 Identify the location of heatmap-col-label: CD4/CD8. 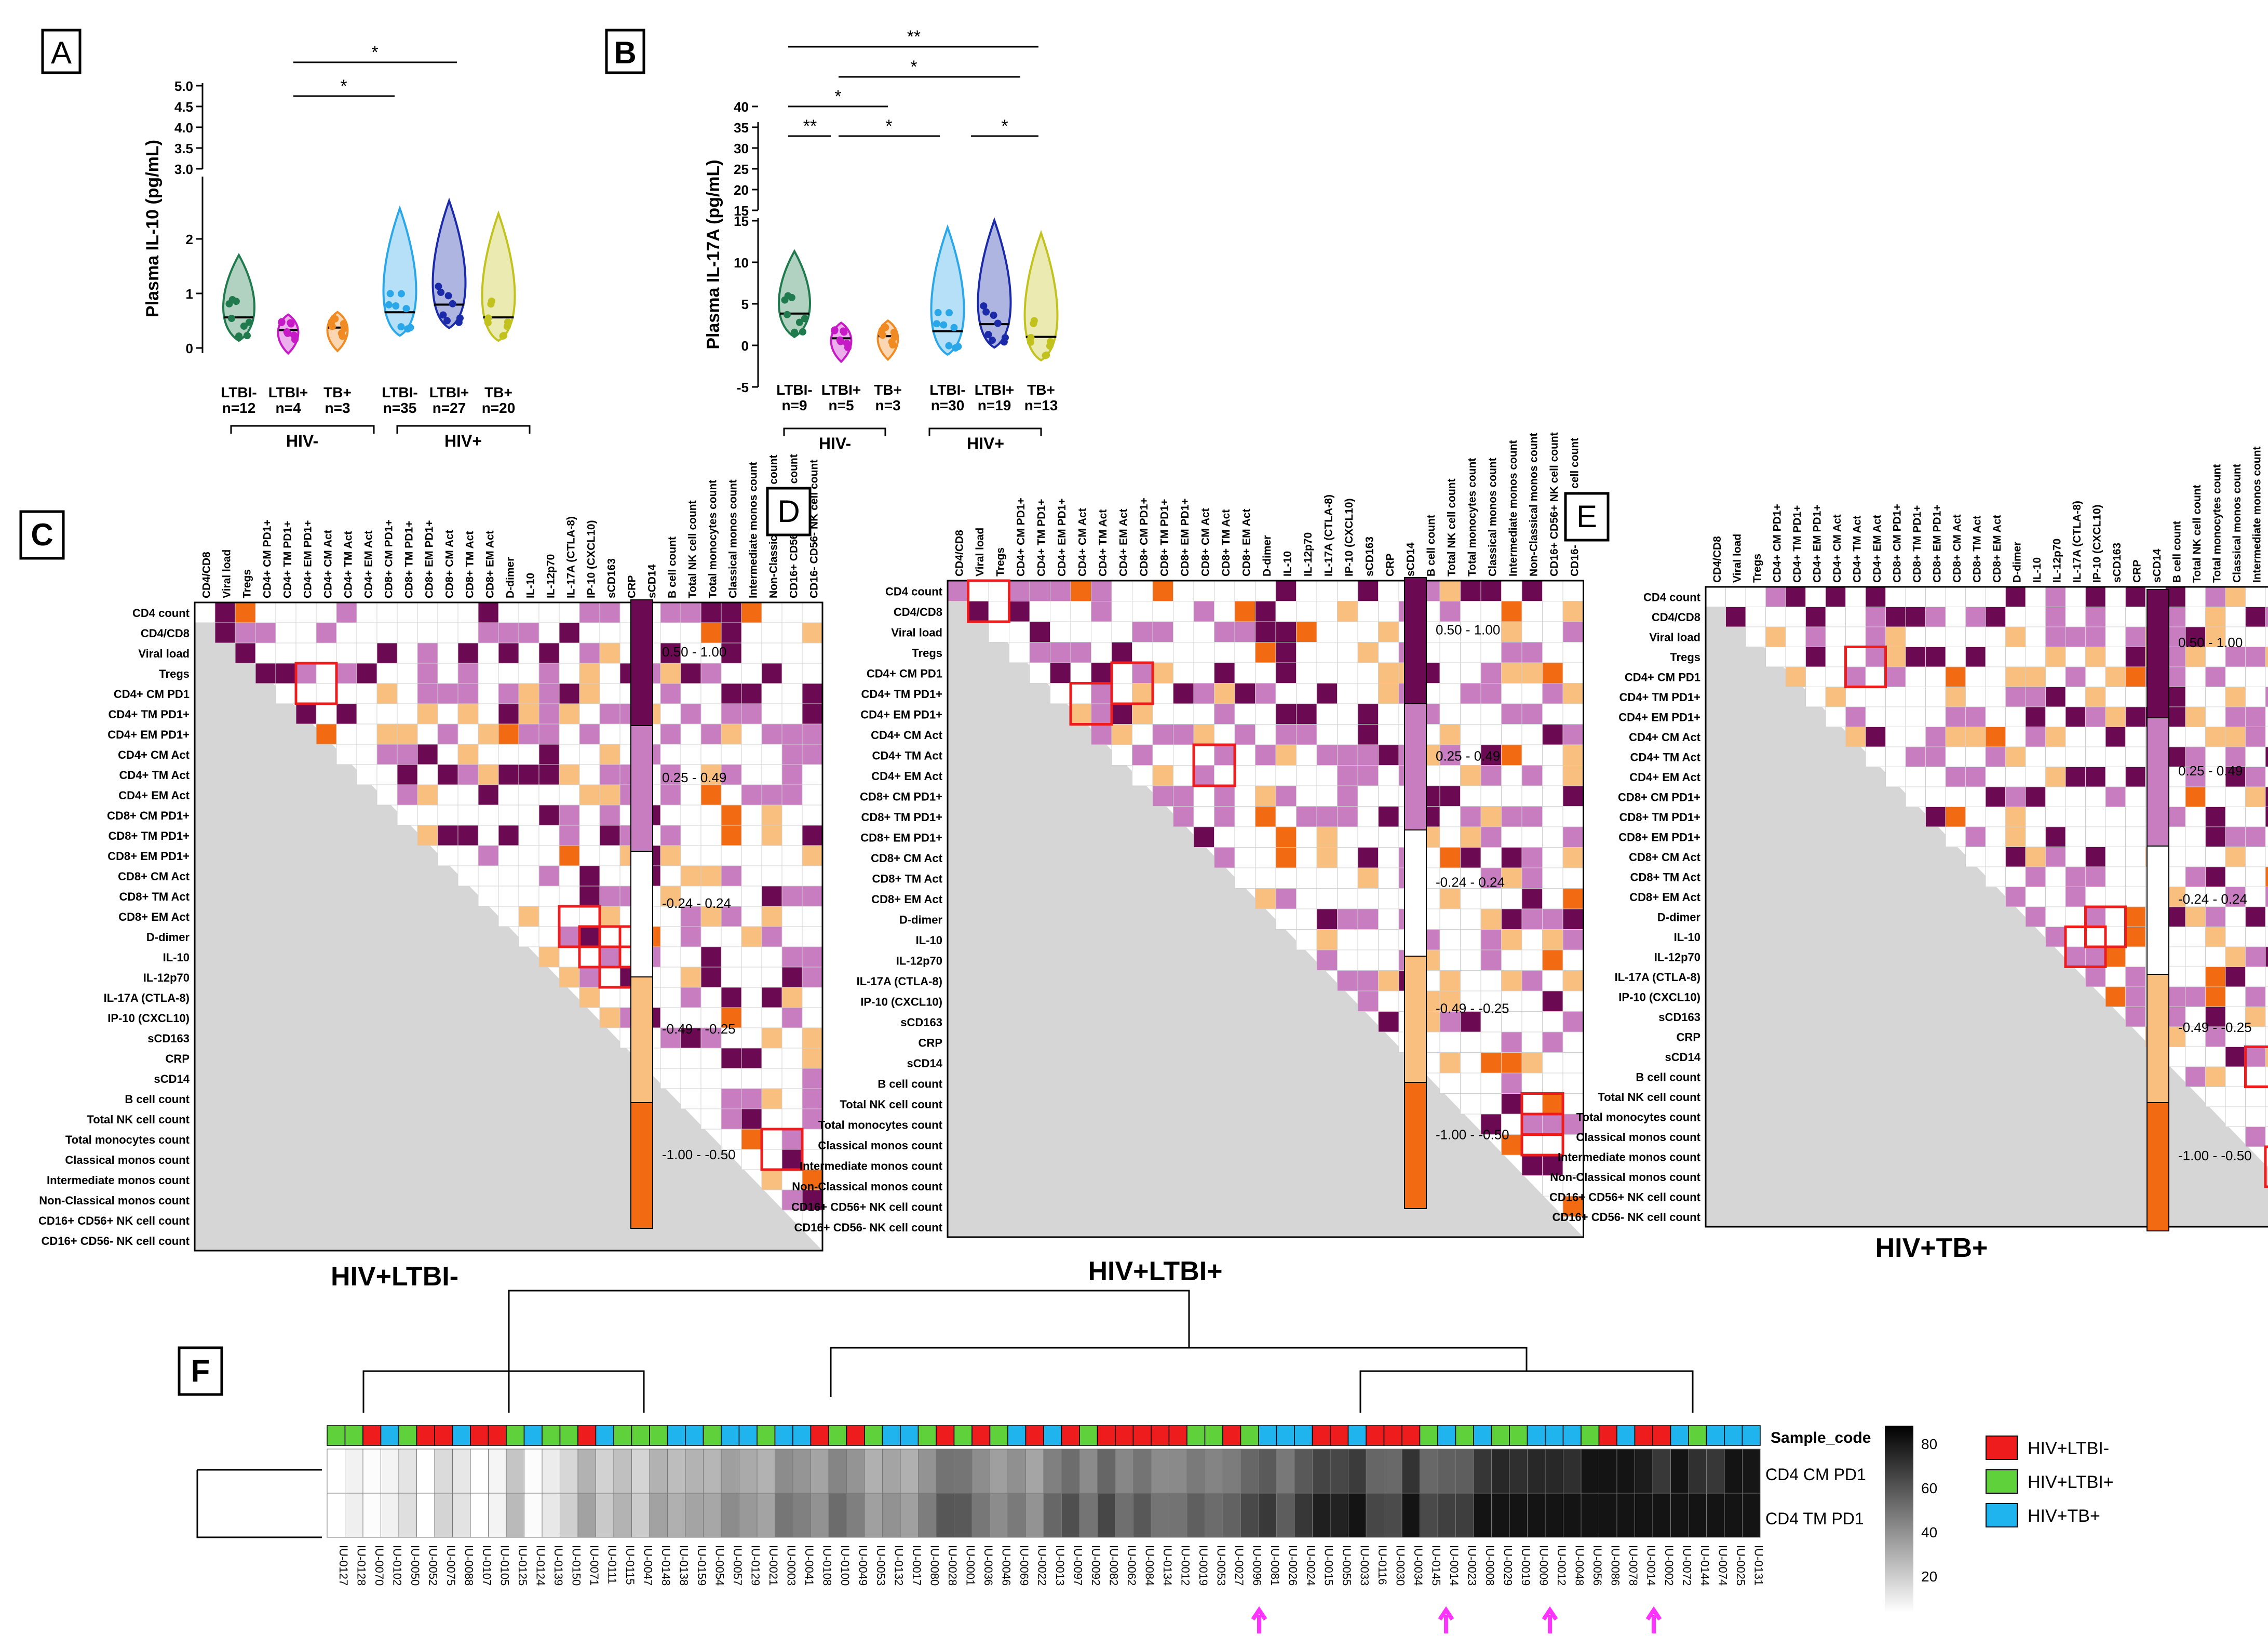
(960, 553).